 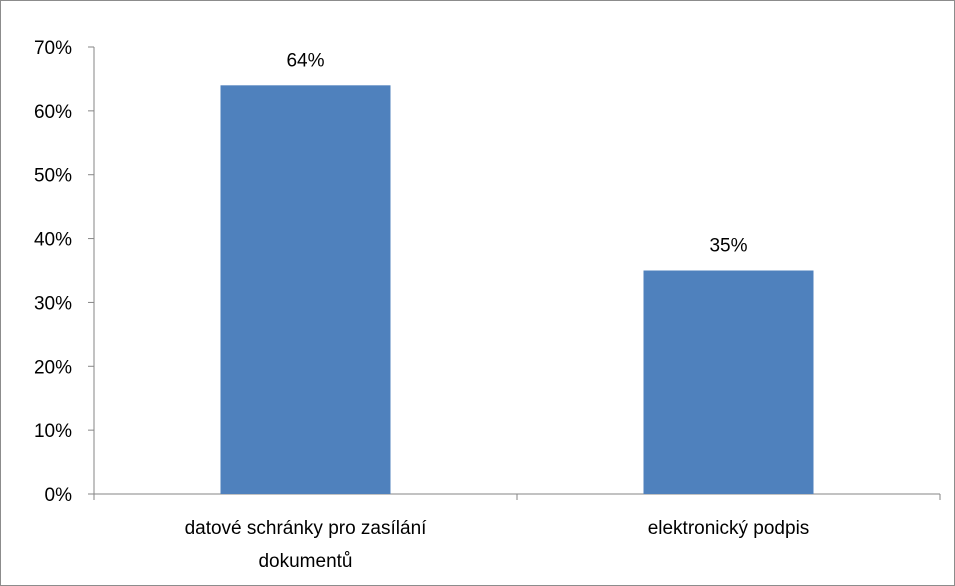 I want to click on data-label: 64%, so click(x=305, y=60).